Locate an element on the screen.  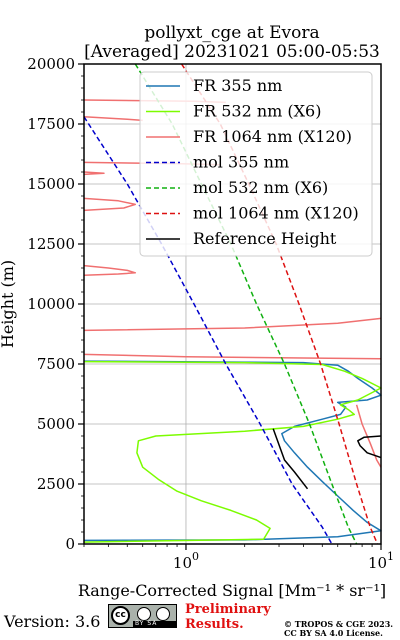
x-axis: 10⁰ 10¹ is located at coordinates (238, 558).